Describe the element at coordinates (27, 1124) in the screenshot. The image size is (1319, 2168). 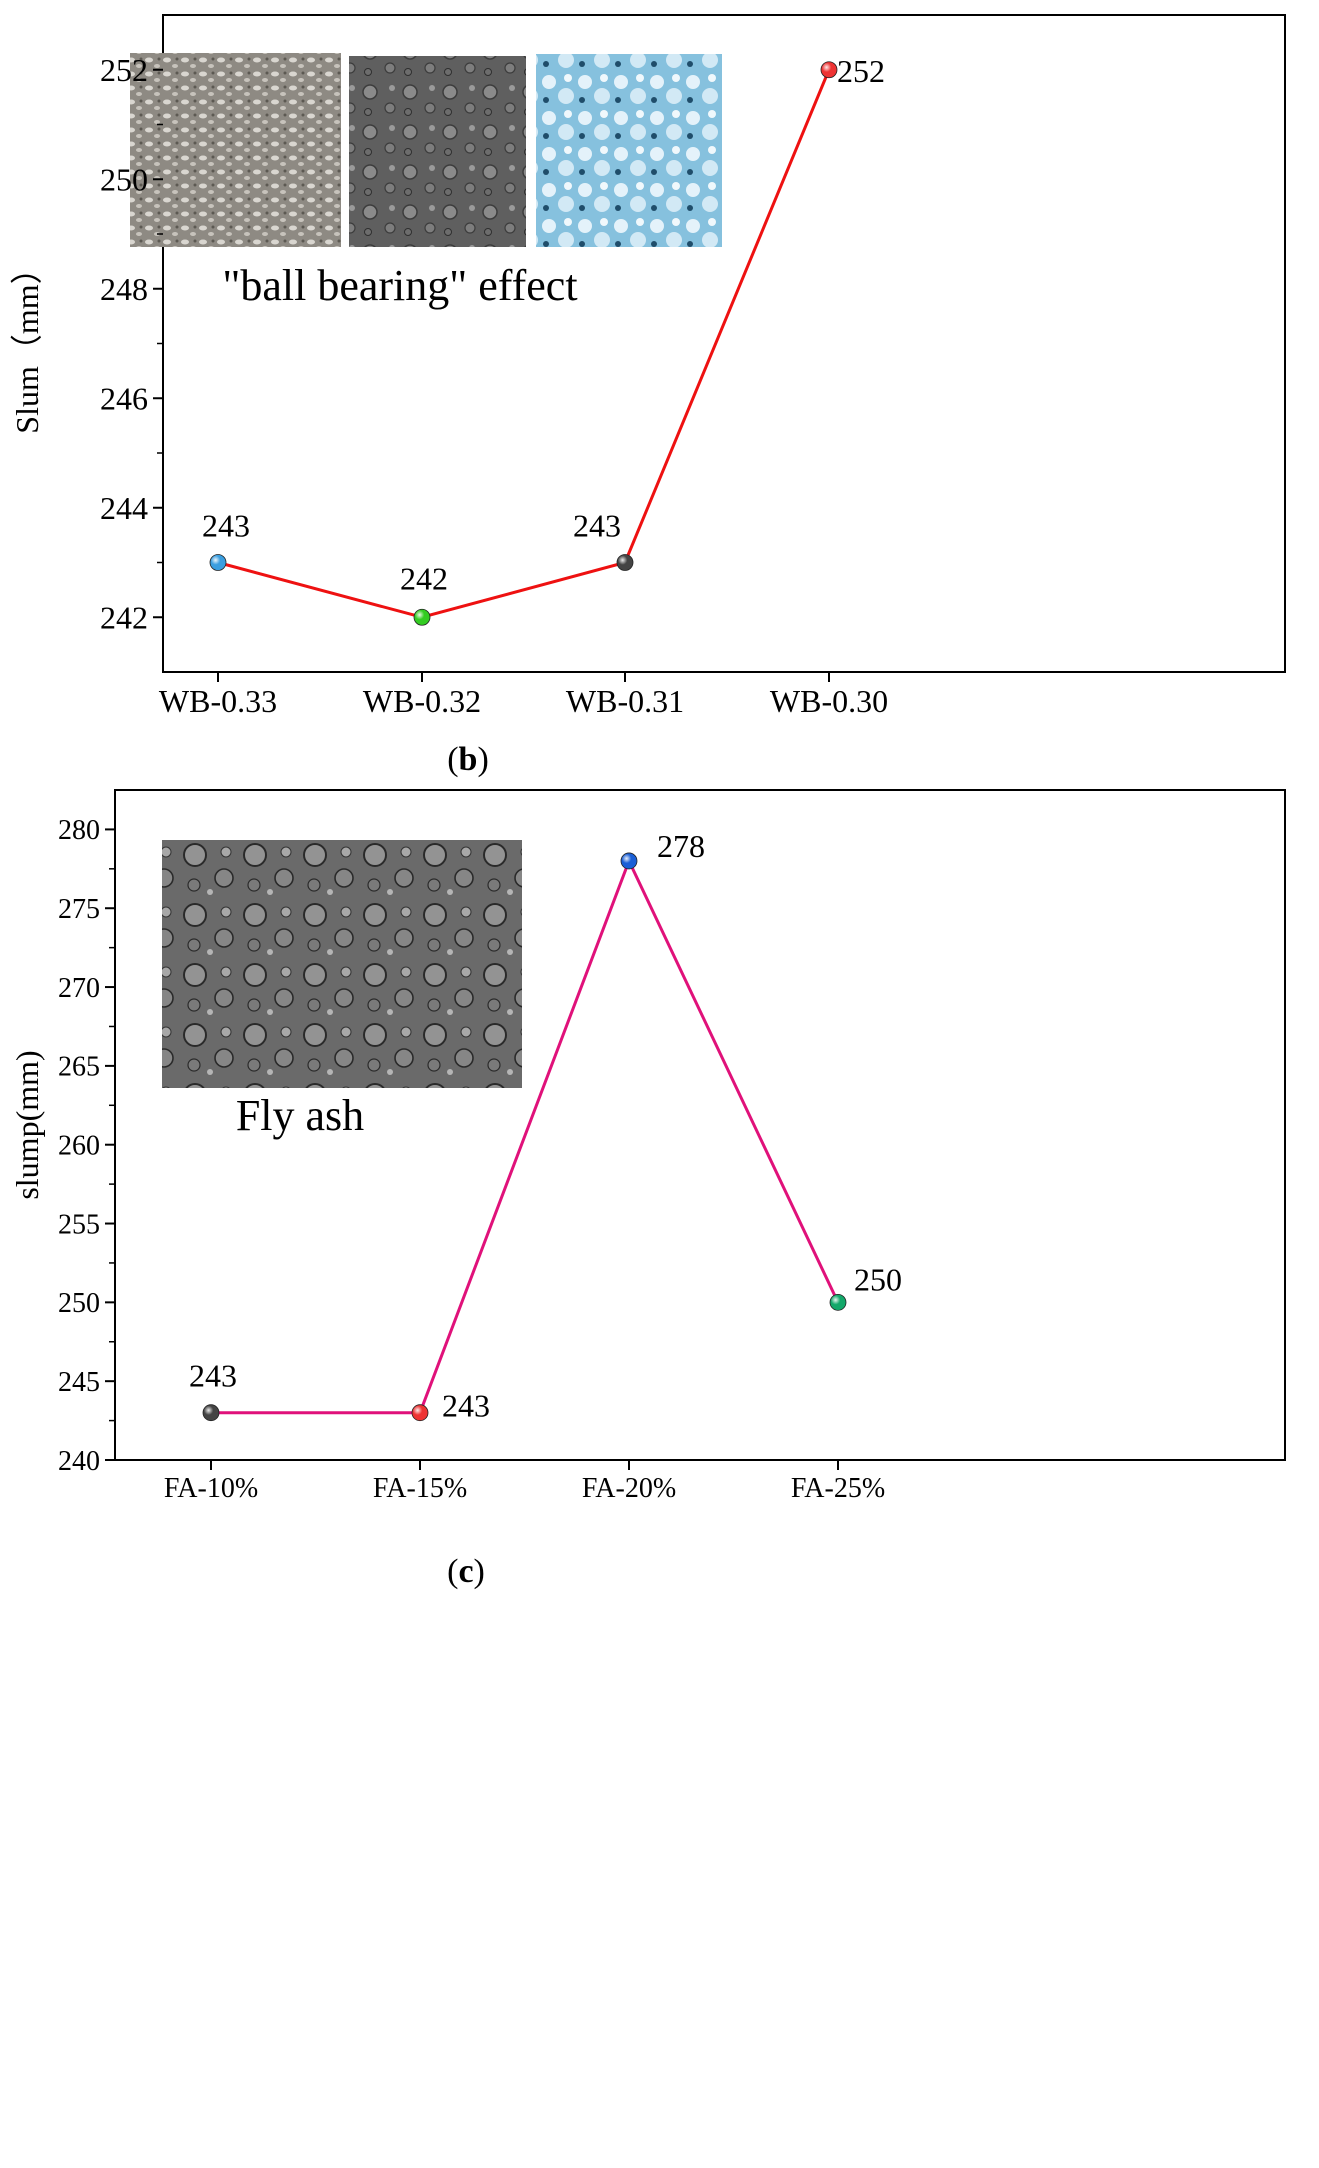
I see `y-axis-label: slump(mm)` at that location.